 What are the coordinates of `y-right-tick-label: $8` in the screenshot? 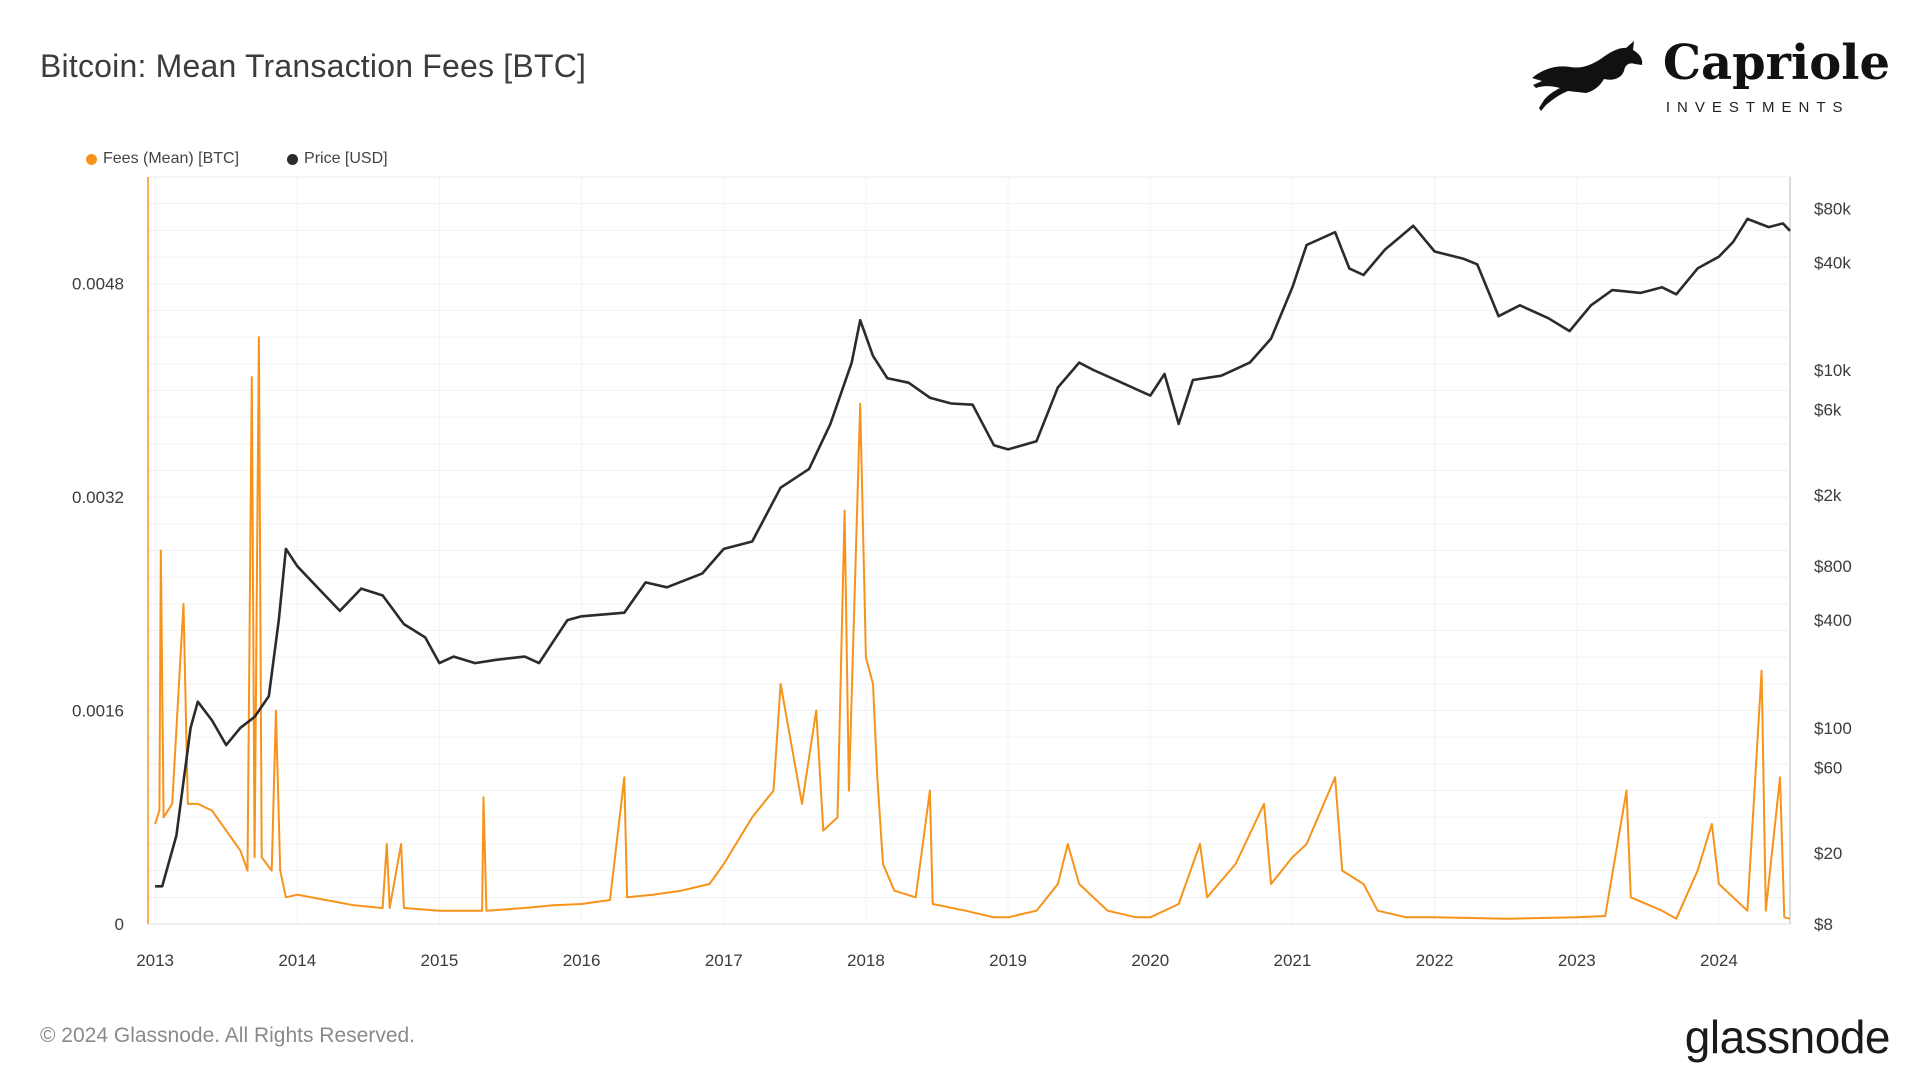 It's located at (1823, 924).